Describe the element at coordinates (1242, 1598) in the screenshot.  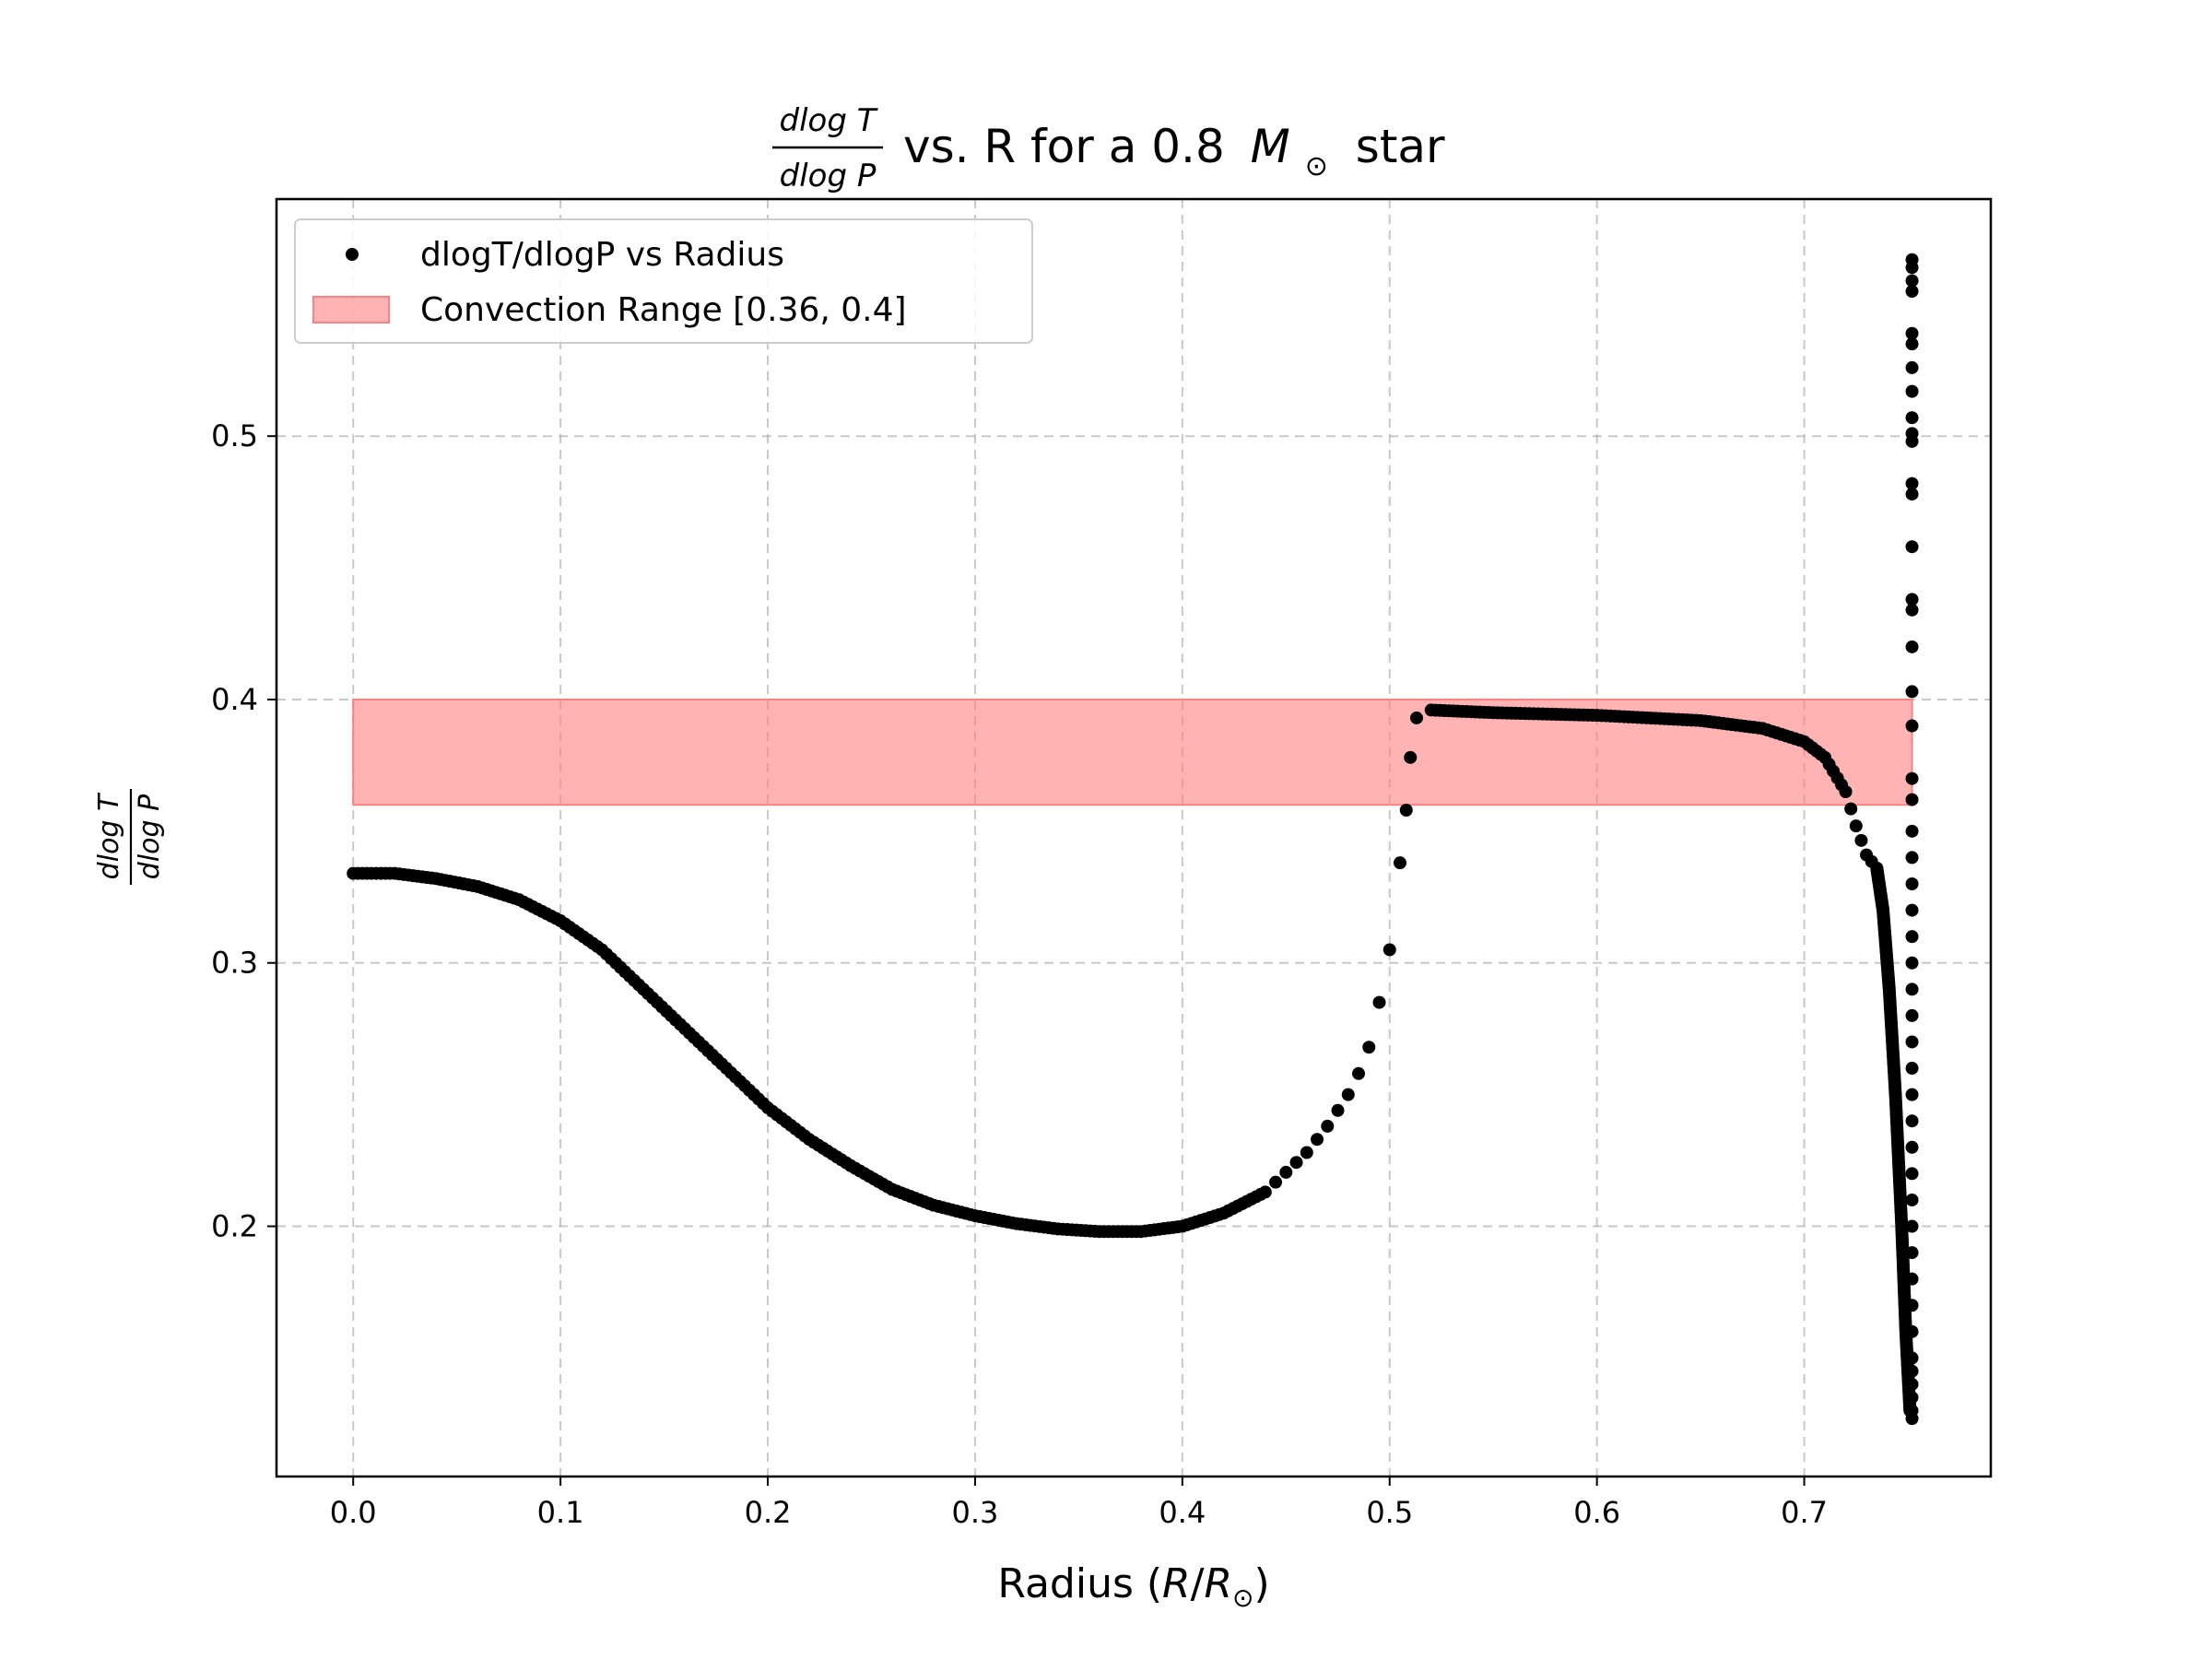
I see `x-label-sun: ⊙` at that location.